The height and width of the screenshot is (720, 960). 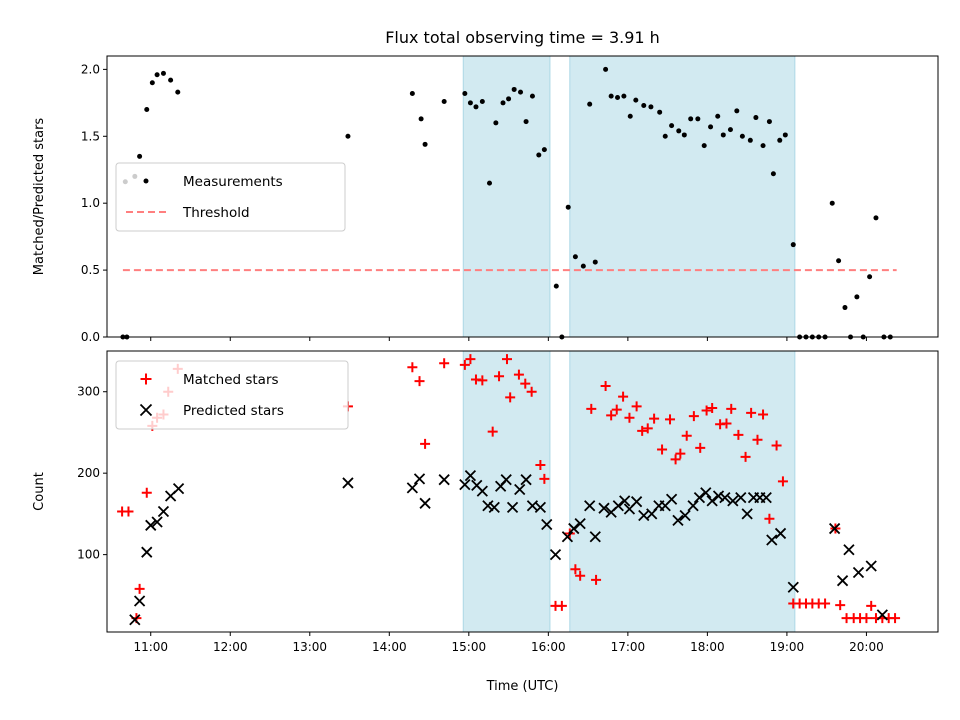 What do you see at coordinates (150, 647) in the screenshot?
I see `x-tick-label: 11:00` at bounding box center [150, 647].